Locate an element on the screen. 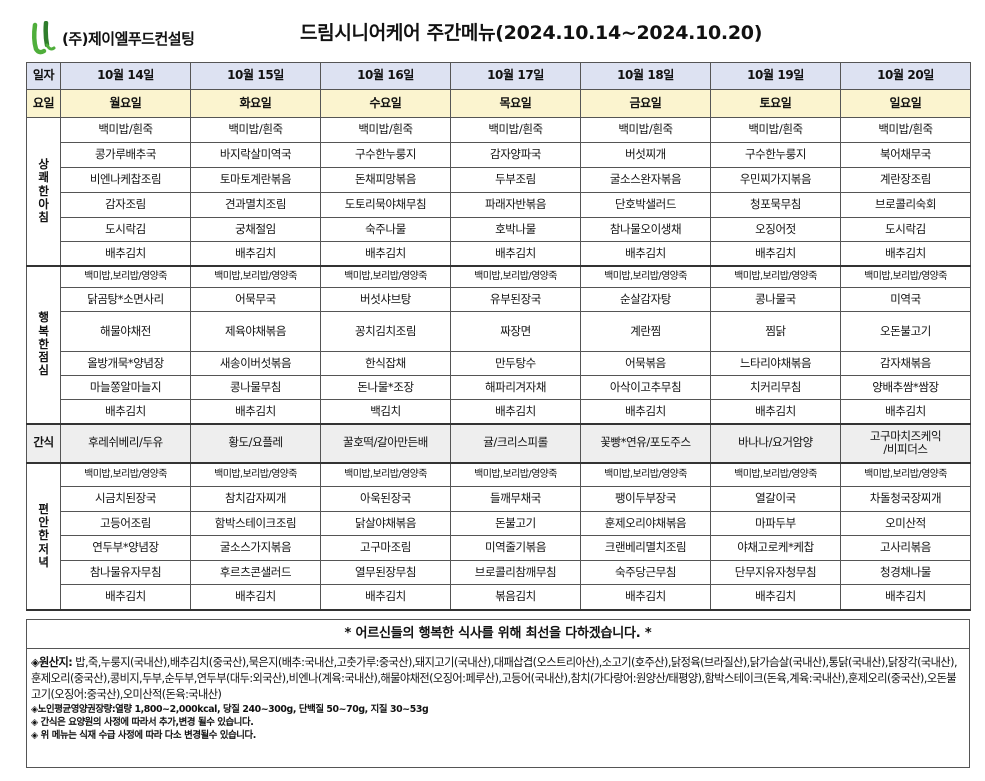  menu-item: 꽁치김치조림 is located at coordinates (385, 331).